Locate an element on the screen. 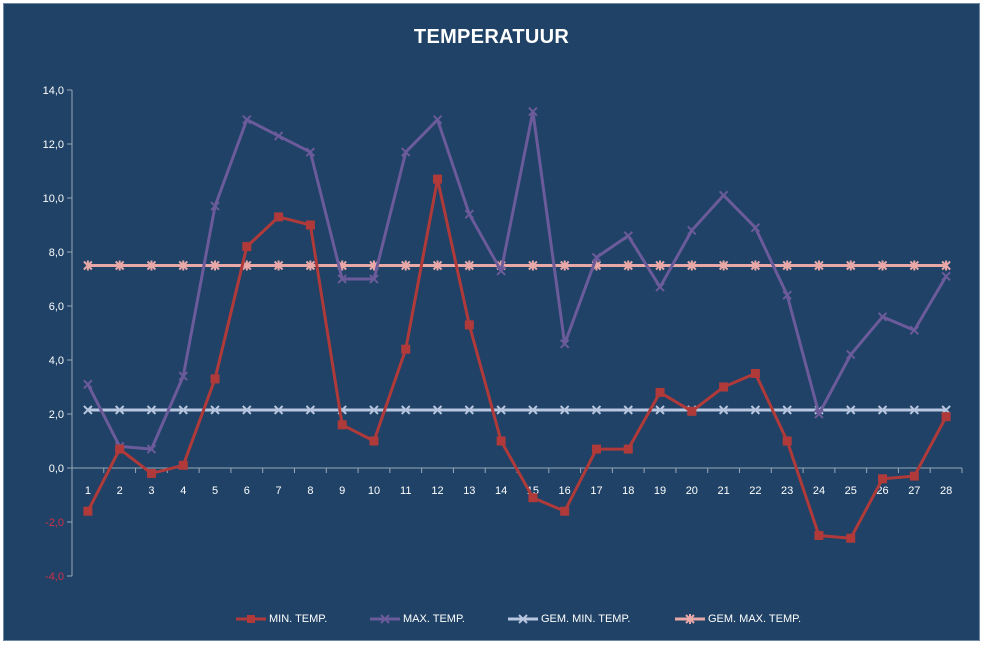 The width and height of the screenshot is (987, 648). x-tick-label: 23 is located at coordinates (787, 491).